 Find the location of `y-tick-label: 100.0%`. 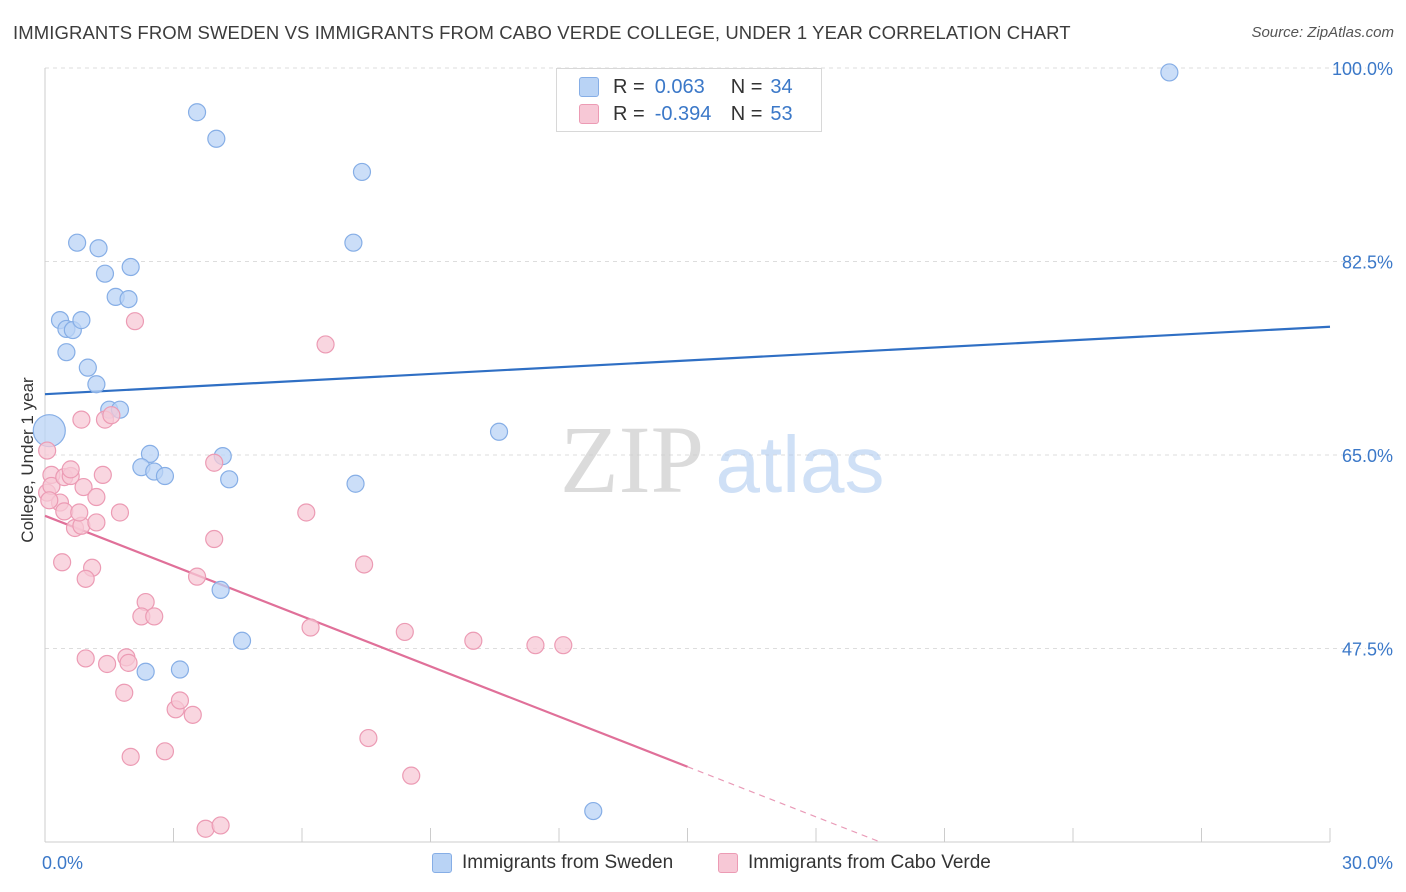

y-tick-label: 100.0% is located at coordinates (1362, 69).